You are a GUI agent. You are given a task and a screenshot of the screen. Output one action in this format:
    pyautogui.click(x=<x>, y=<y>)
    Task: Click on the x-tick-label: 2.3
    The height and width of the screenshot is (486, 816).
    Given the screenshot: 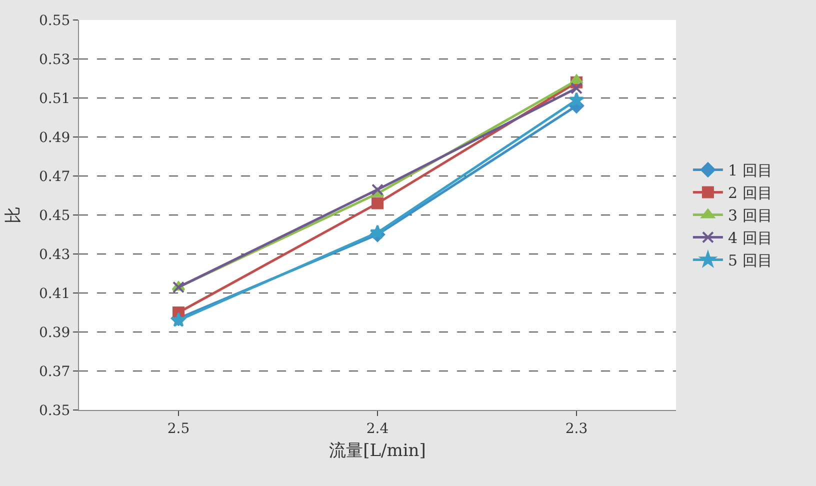 What is the action you would take?
    pyautogui.click(x=576, y=428)
    